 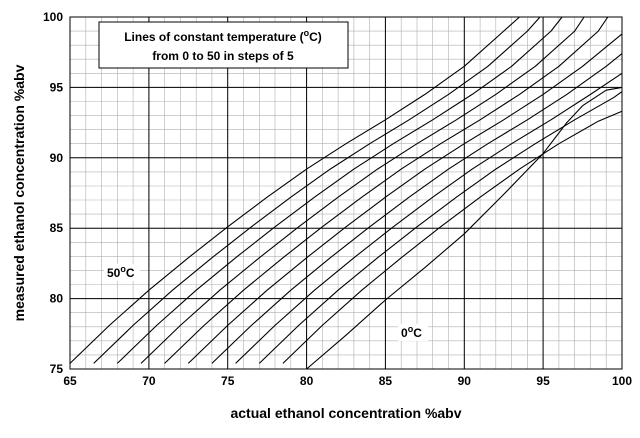 I want to click on svg-text: 50oC, so click(x=121, y=272).